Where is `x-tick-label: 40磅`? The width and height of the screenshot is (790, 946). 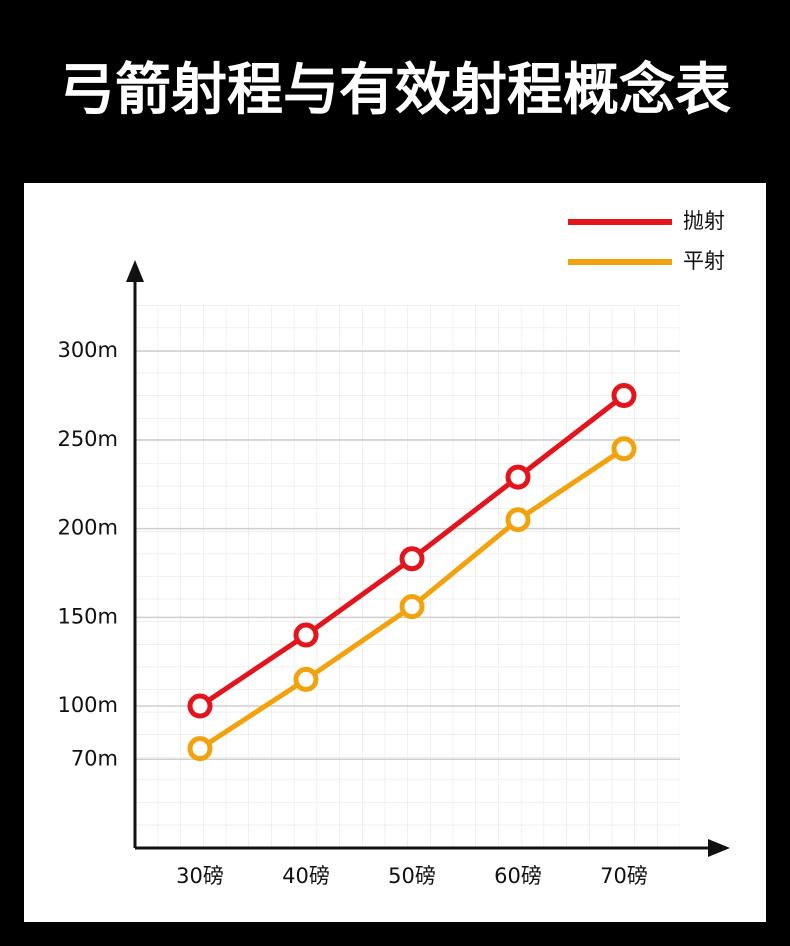
x-tick-label: 40磅 is located at coordinates (306, 876).